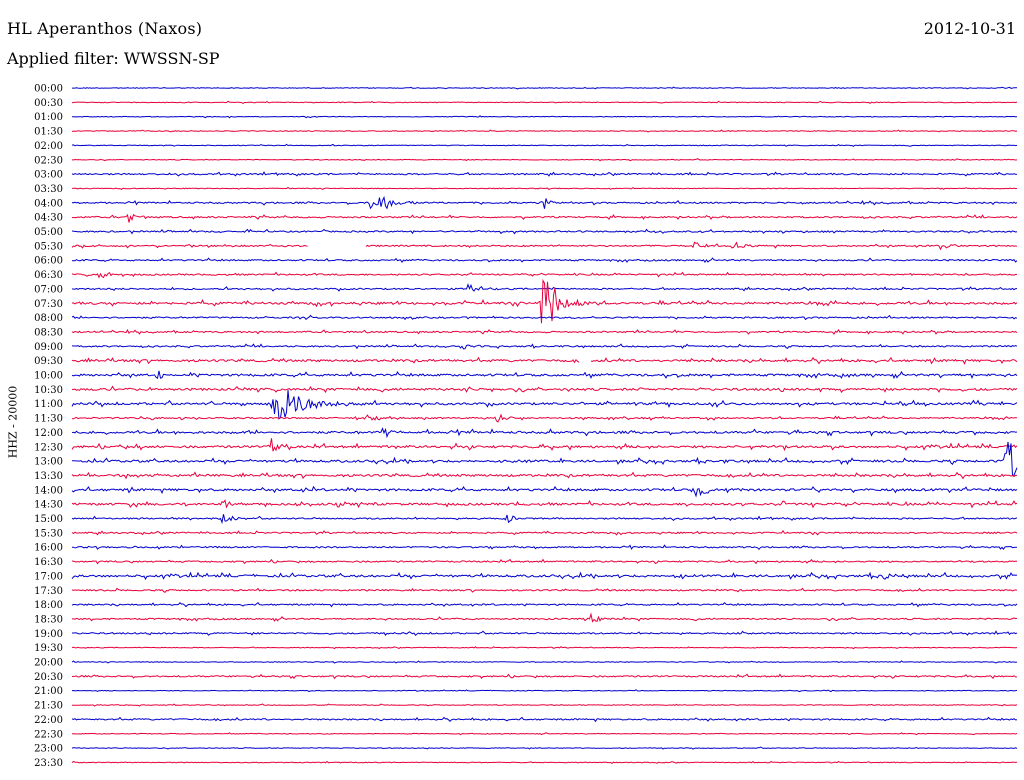  What do you see at coordinates (48, 591) in the screenshot?
I see `row-time-label: 17:30` at bounding box center [48, 591].